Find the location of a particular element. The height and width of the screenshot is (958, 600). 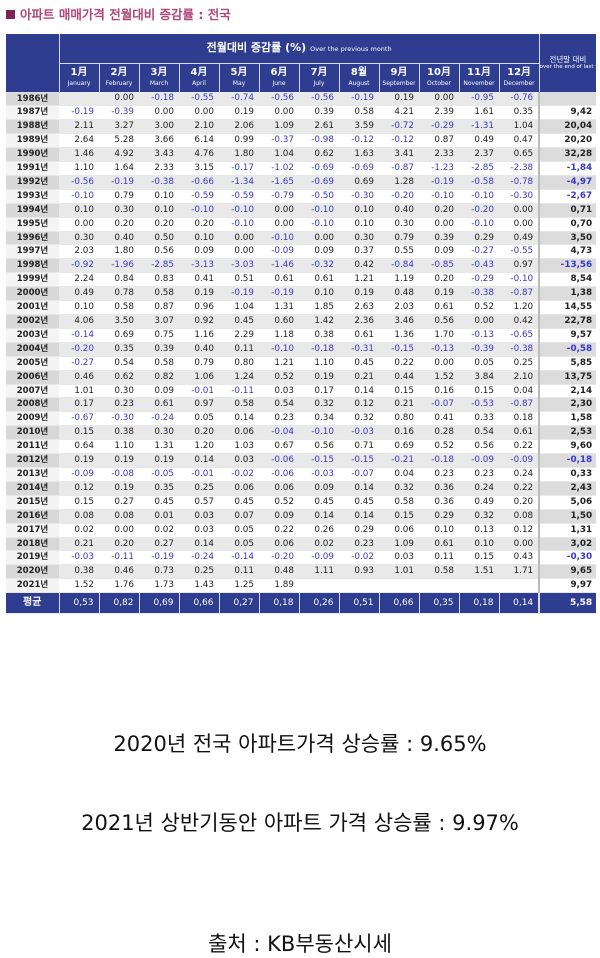

value-cell: 0.64 is located at coordinates (79, 447).